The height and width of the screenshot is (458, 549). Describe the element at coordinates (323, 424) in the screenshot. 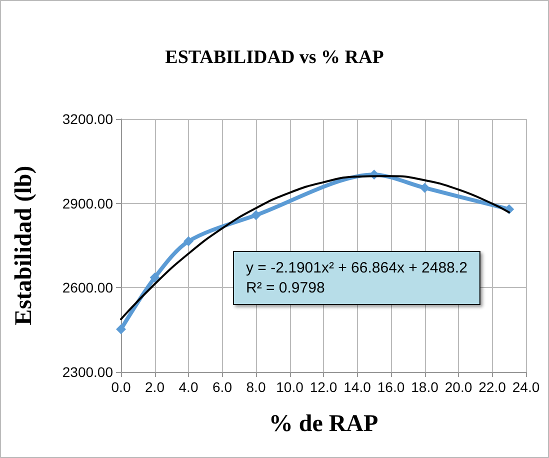

I see `x-axis-title: % de RAP` at that location.